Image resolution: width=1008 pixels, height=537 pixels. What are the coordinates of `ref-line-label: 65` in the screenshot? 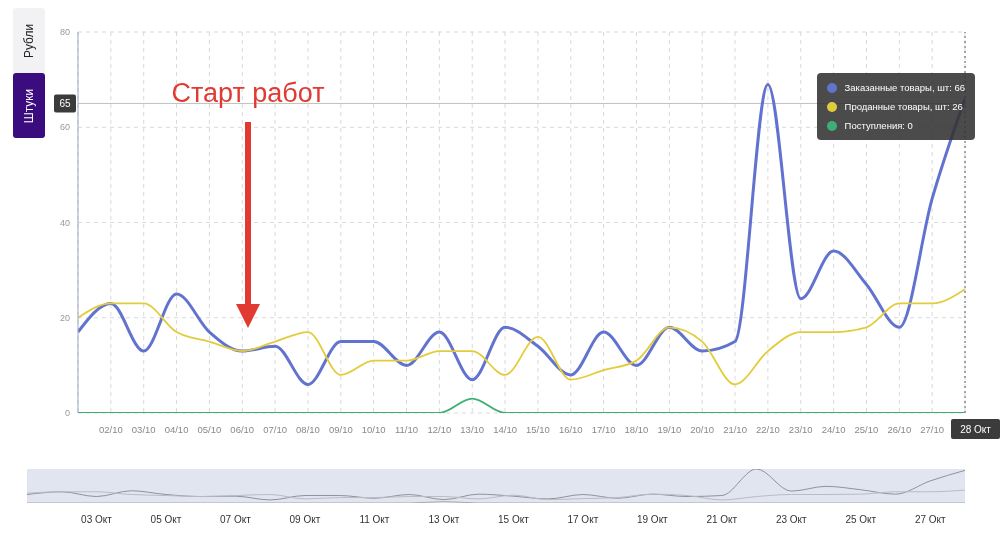 It's located at (65, 104).